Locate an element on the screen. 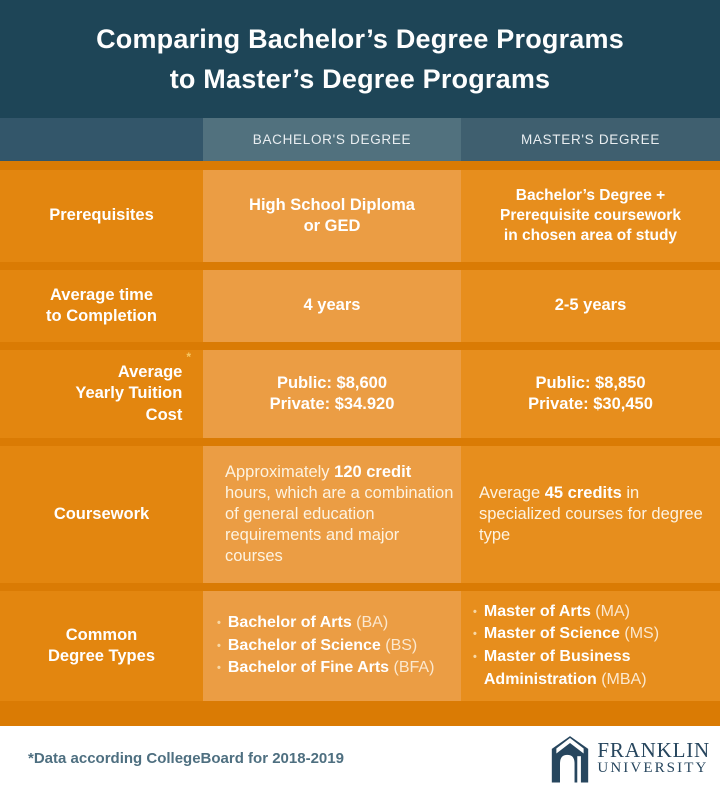 This screenshot has height=790, width=720. list-item-text: Master of Science (MS) is located at coordinates (571, 634).